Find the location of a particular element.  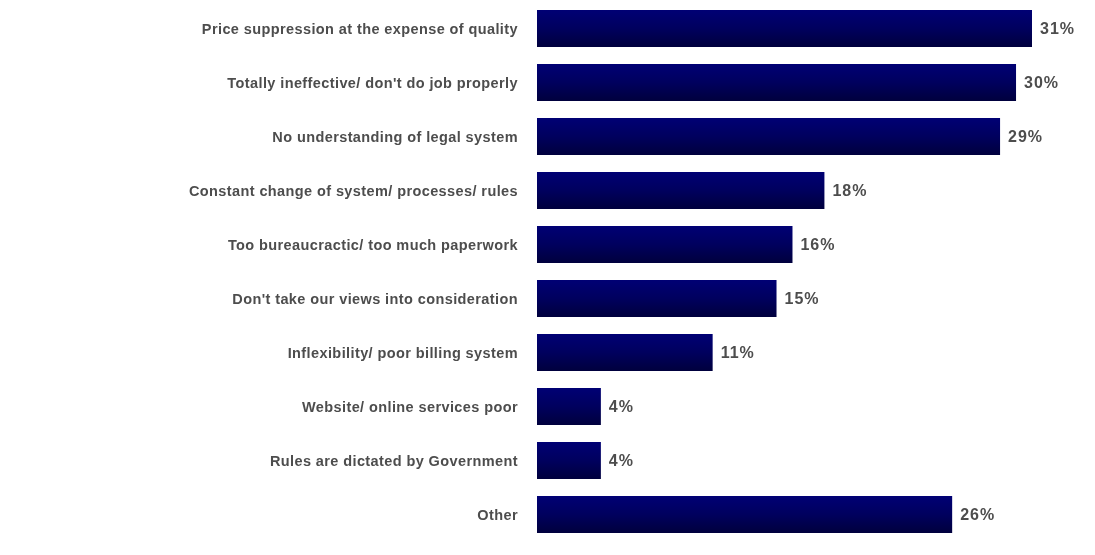

y-tick-label: Totally ineffective/ don't do job properly is located at coordinates (372, 82).